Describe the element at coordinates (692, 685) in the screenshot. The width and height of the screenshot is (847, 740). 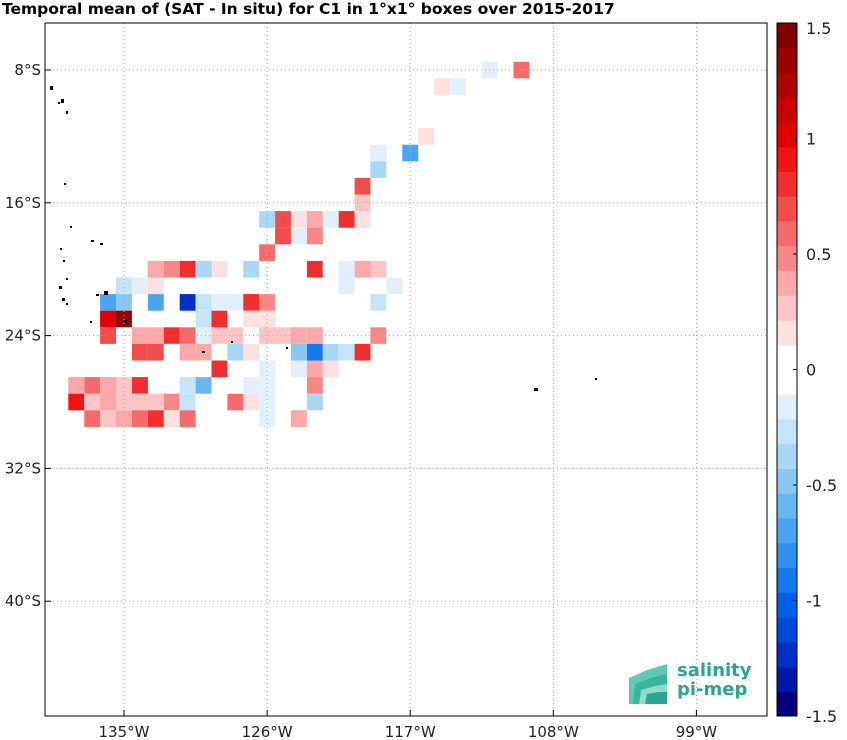
I see `salinity-pimep-logo: salinity pi-mep` at that location.